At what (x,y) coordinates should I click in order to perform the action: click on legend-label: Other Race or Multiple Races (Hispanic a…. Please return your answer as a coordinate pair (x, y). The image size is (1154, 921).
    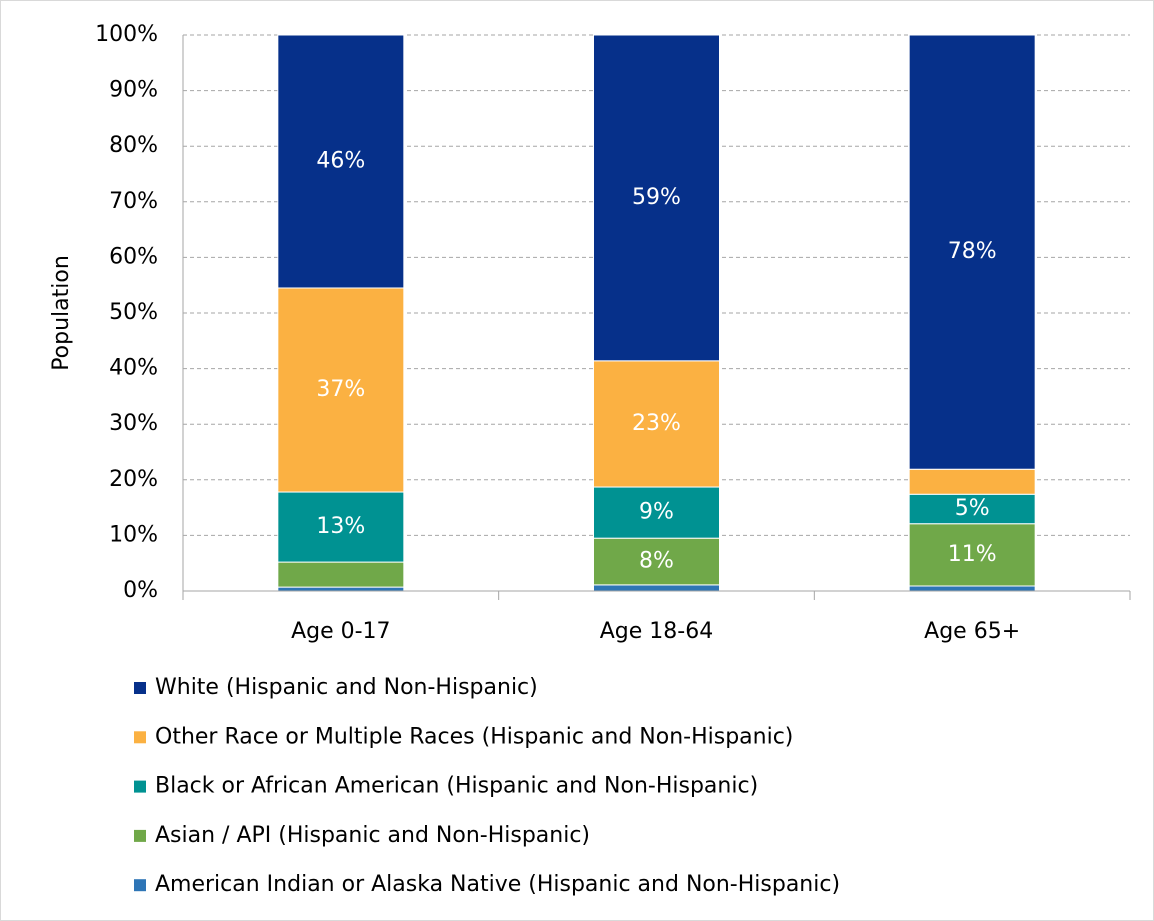
    Looking at the image, I should click on (474, 736).